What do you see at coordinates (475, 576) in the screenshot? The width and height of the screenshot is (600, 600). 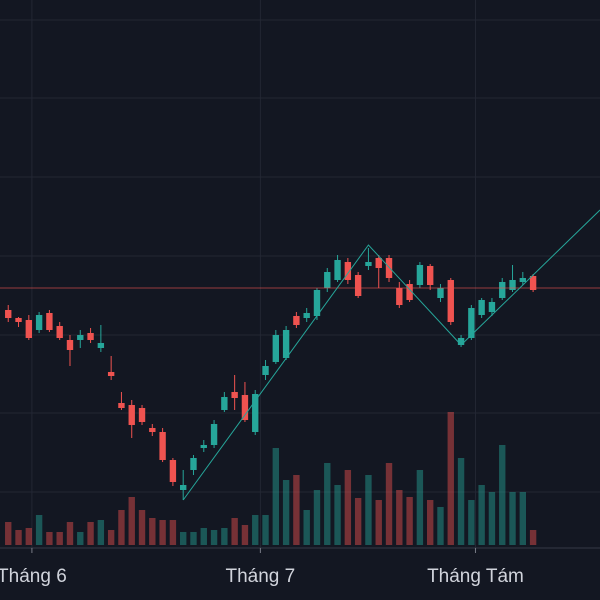 I see `x-tick-label: Tháng Tám` at bounding box center [475, 576].